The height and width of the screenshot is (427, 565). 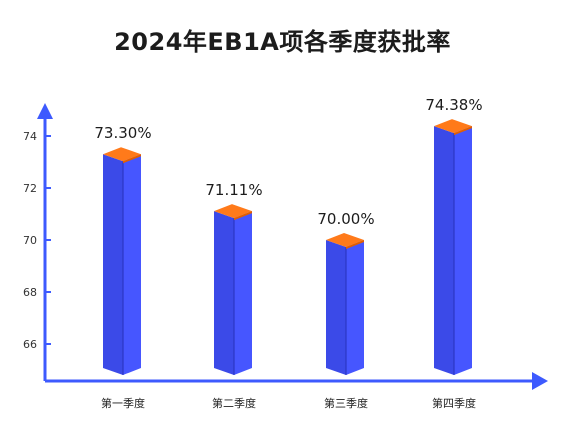 I want to click on x-tick-label: 第四季度, so click(x=454, y=403).